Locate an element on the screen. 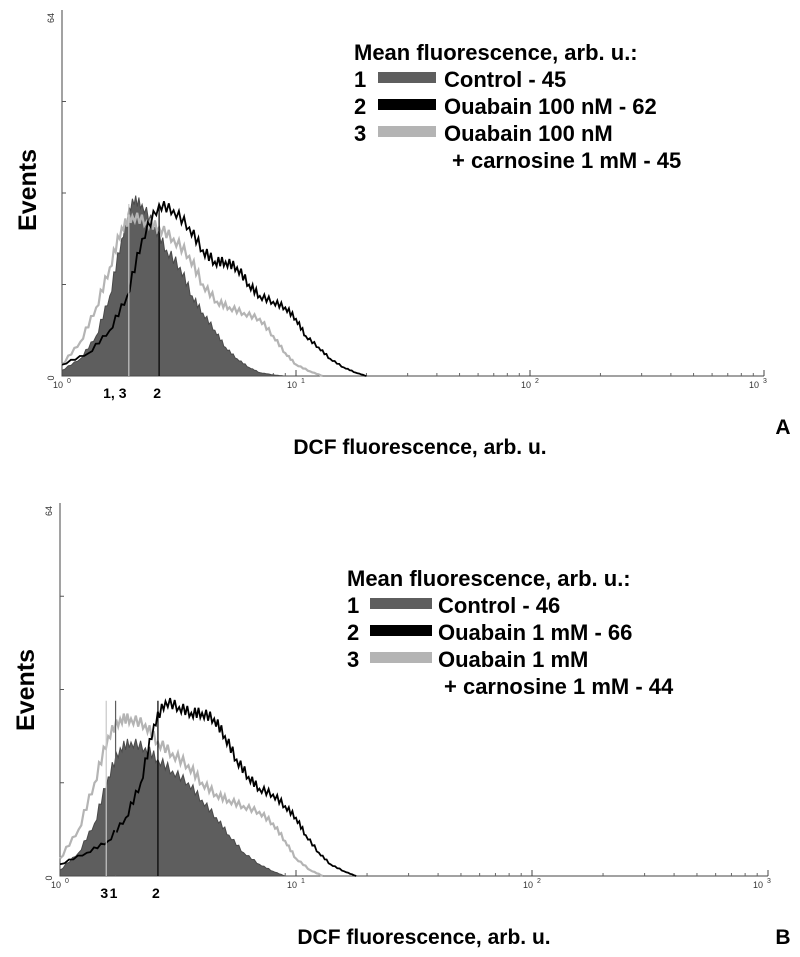 The height and width of the screenshot is (957, 800). legend-entry-2: 2 Ouabain 100 nM - 62 is located at coordinates (505, 106).